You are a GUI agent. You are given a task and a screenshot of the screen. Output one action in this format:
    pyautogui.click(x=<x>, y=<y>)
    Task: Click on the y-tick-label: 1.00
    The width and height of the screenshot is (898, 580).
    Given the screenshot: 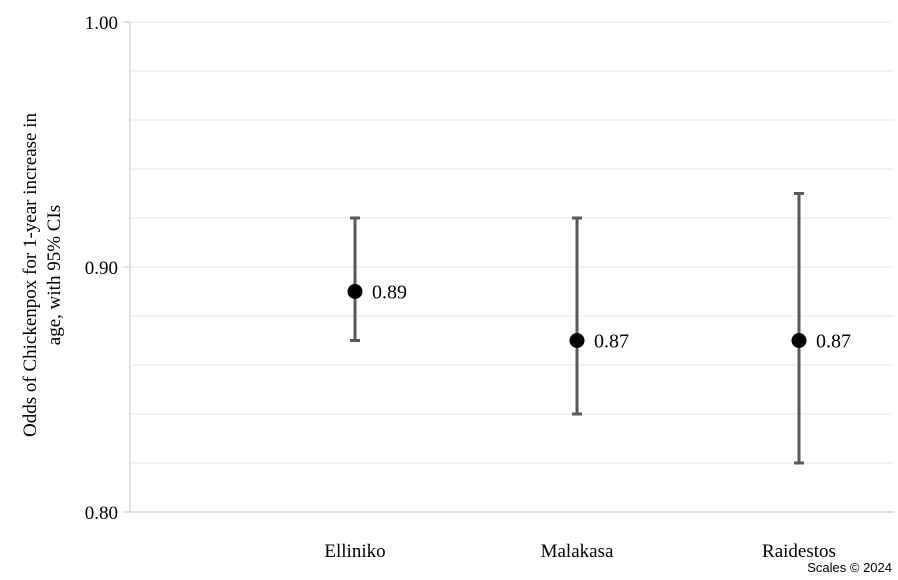 What is the action you would take?
    pyautogui.click(x=101, y=23)
    